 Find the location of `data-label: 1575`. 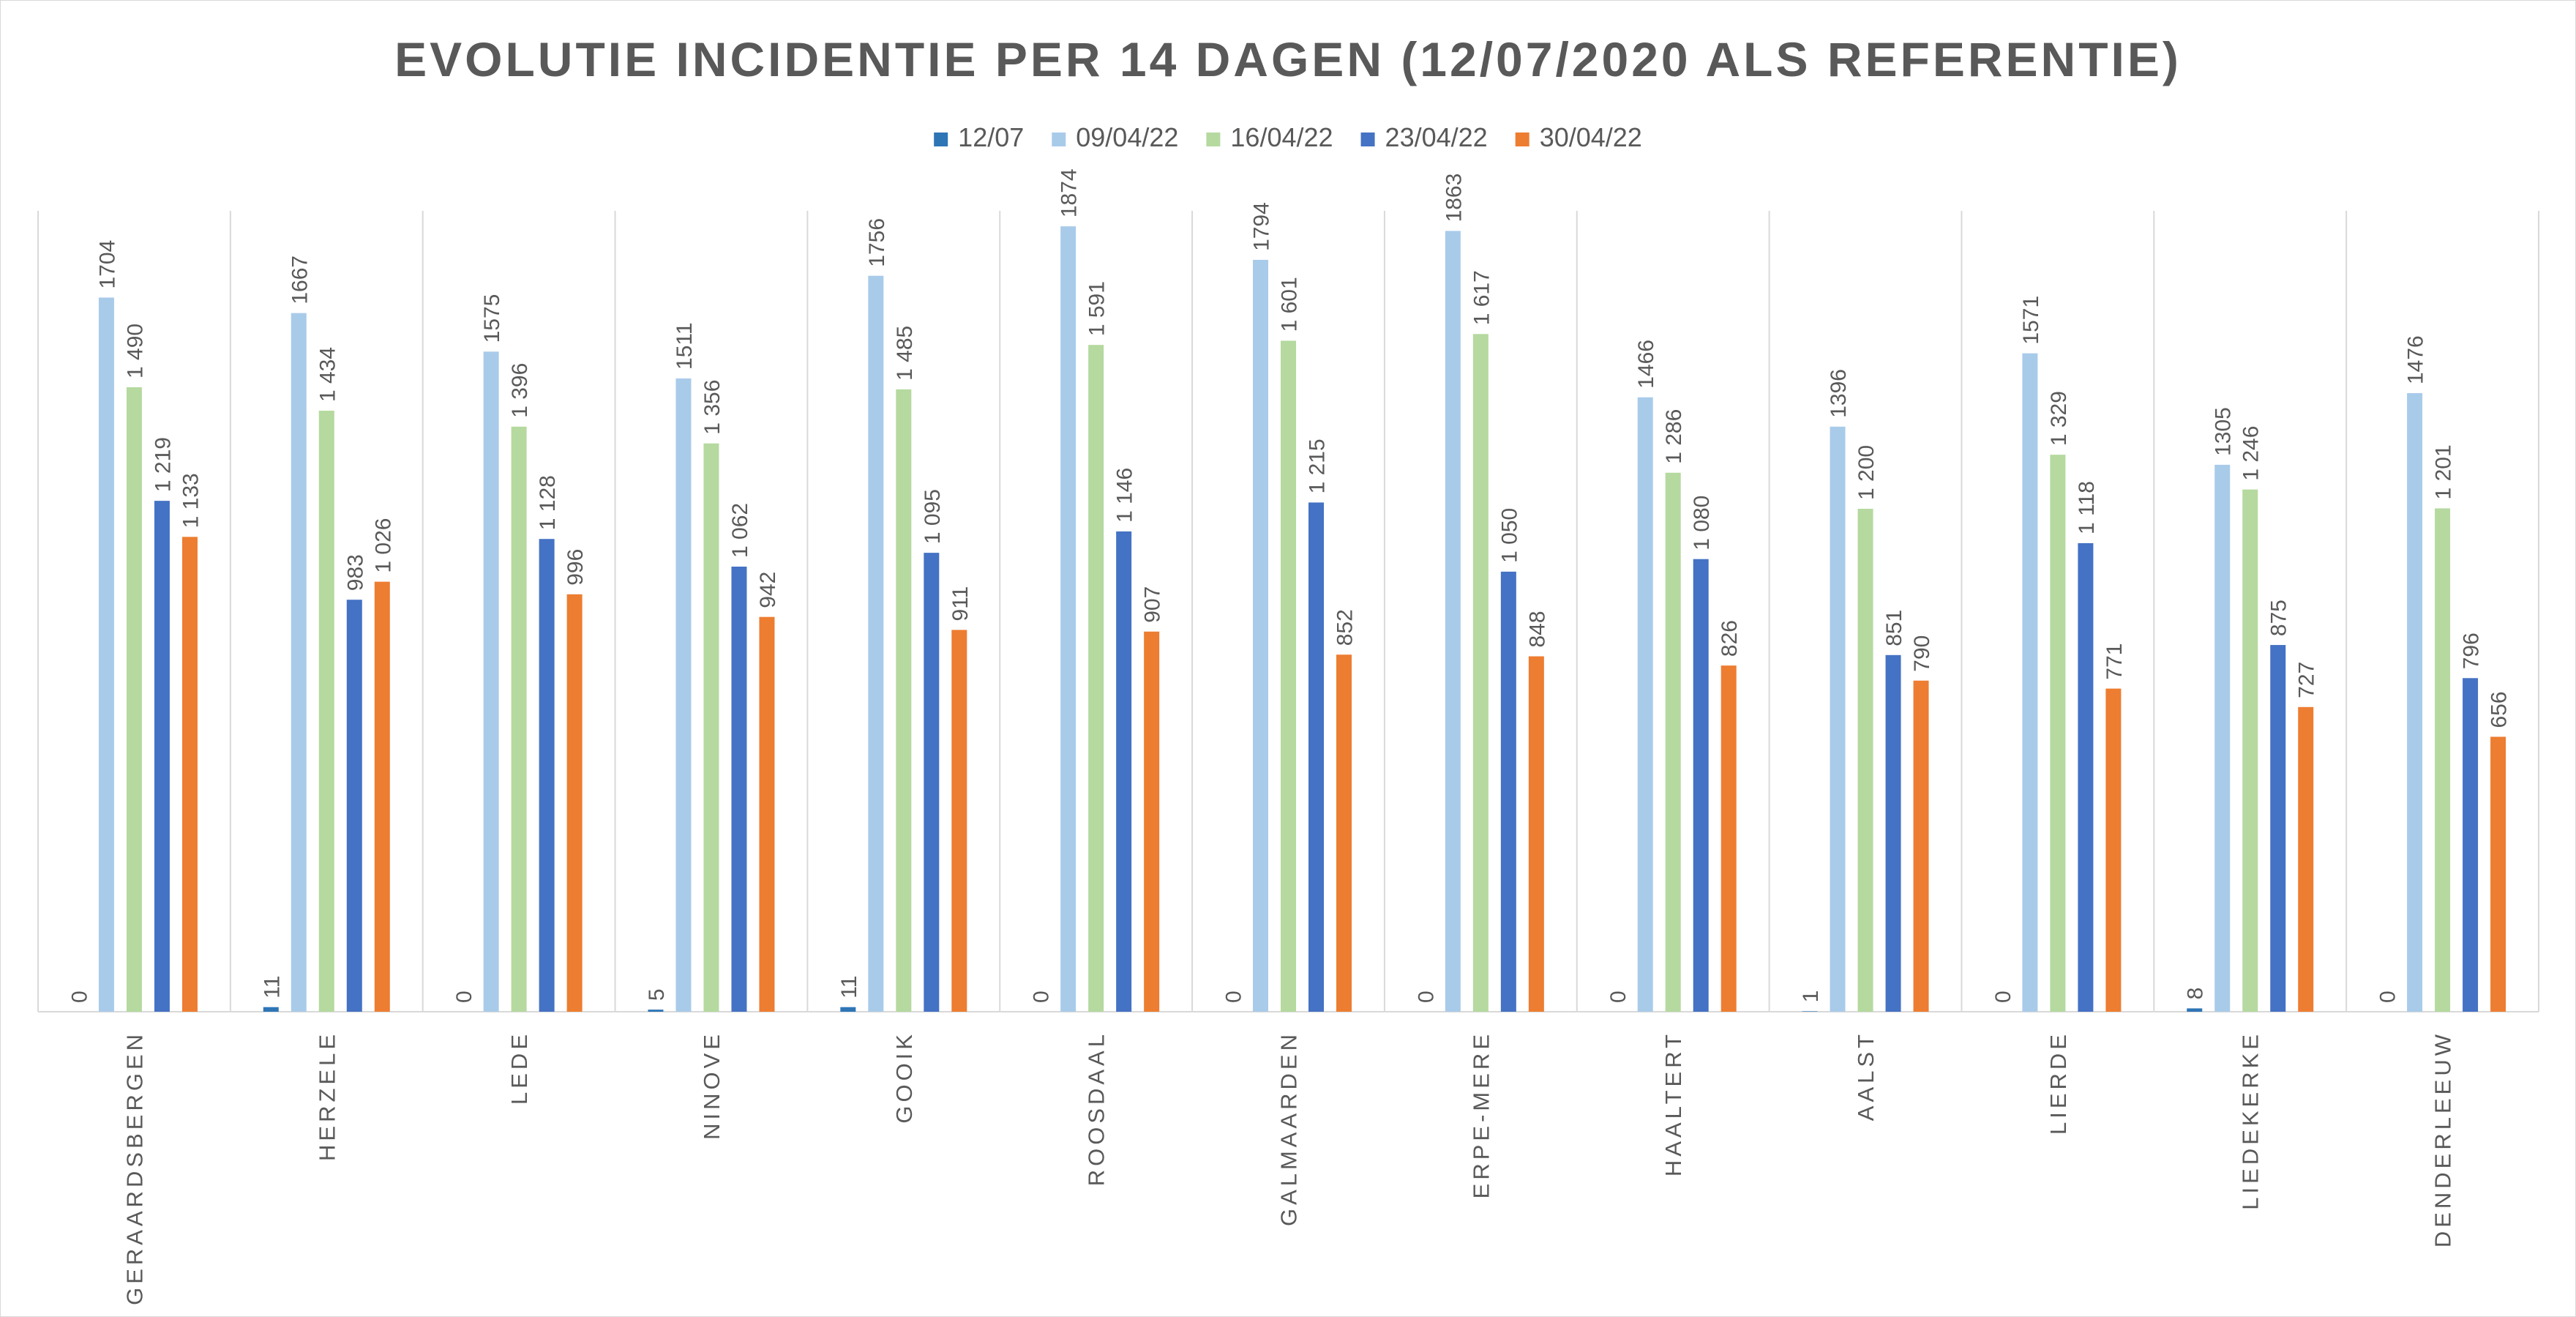

data-label: 1575 is located at coordinates (492, 318).